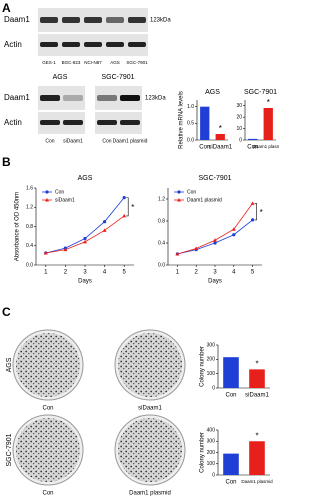 Image resolution: width=320 pixels, height=500 pixels. What do you see at coordinates (211, 442) in the screenshot?
I see `y-tick-label: 300` at bounding box center [211, 442].